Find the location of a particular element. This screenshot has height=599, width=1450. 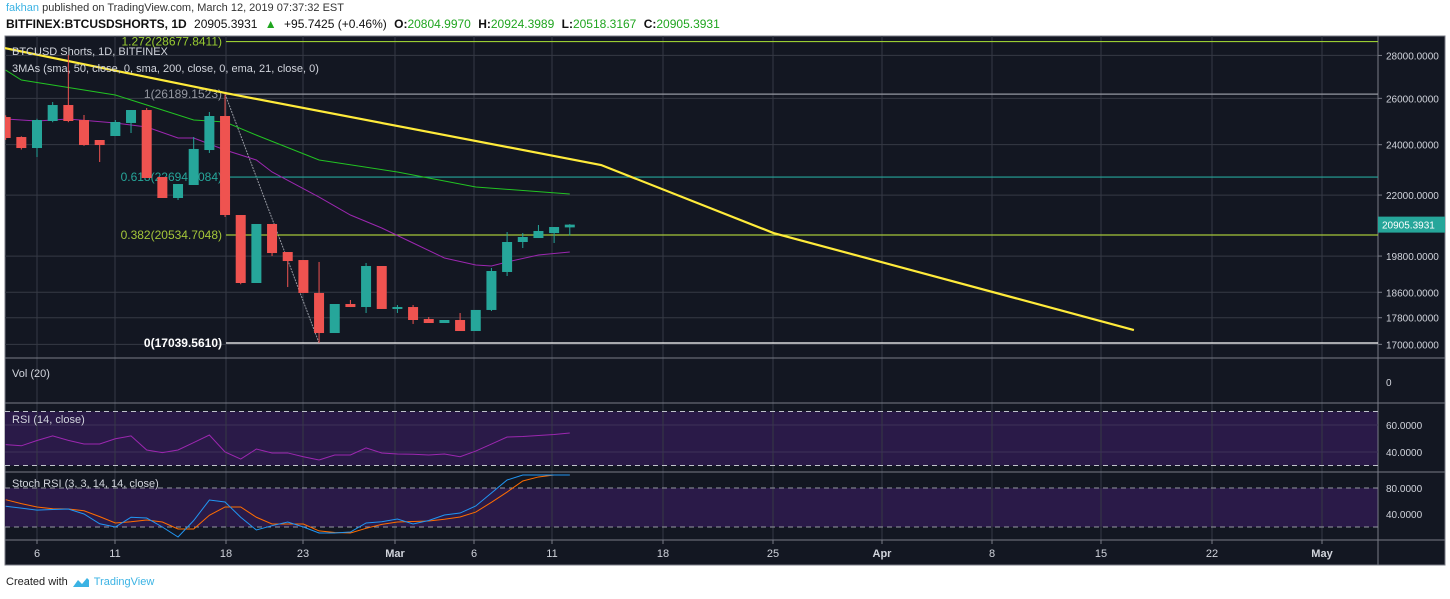

stoch-axis-label: 40.0000 is located at coordinates (1404, 515).